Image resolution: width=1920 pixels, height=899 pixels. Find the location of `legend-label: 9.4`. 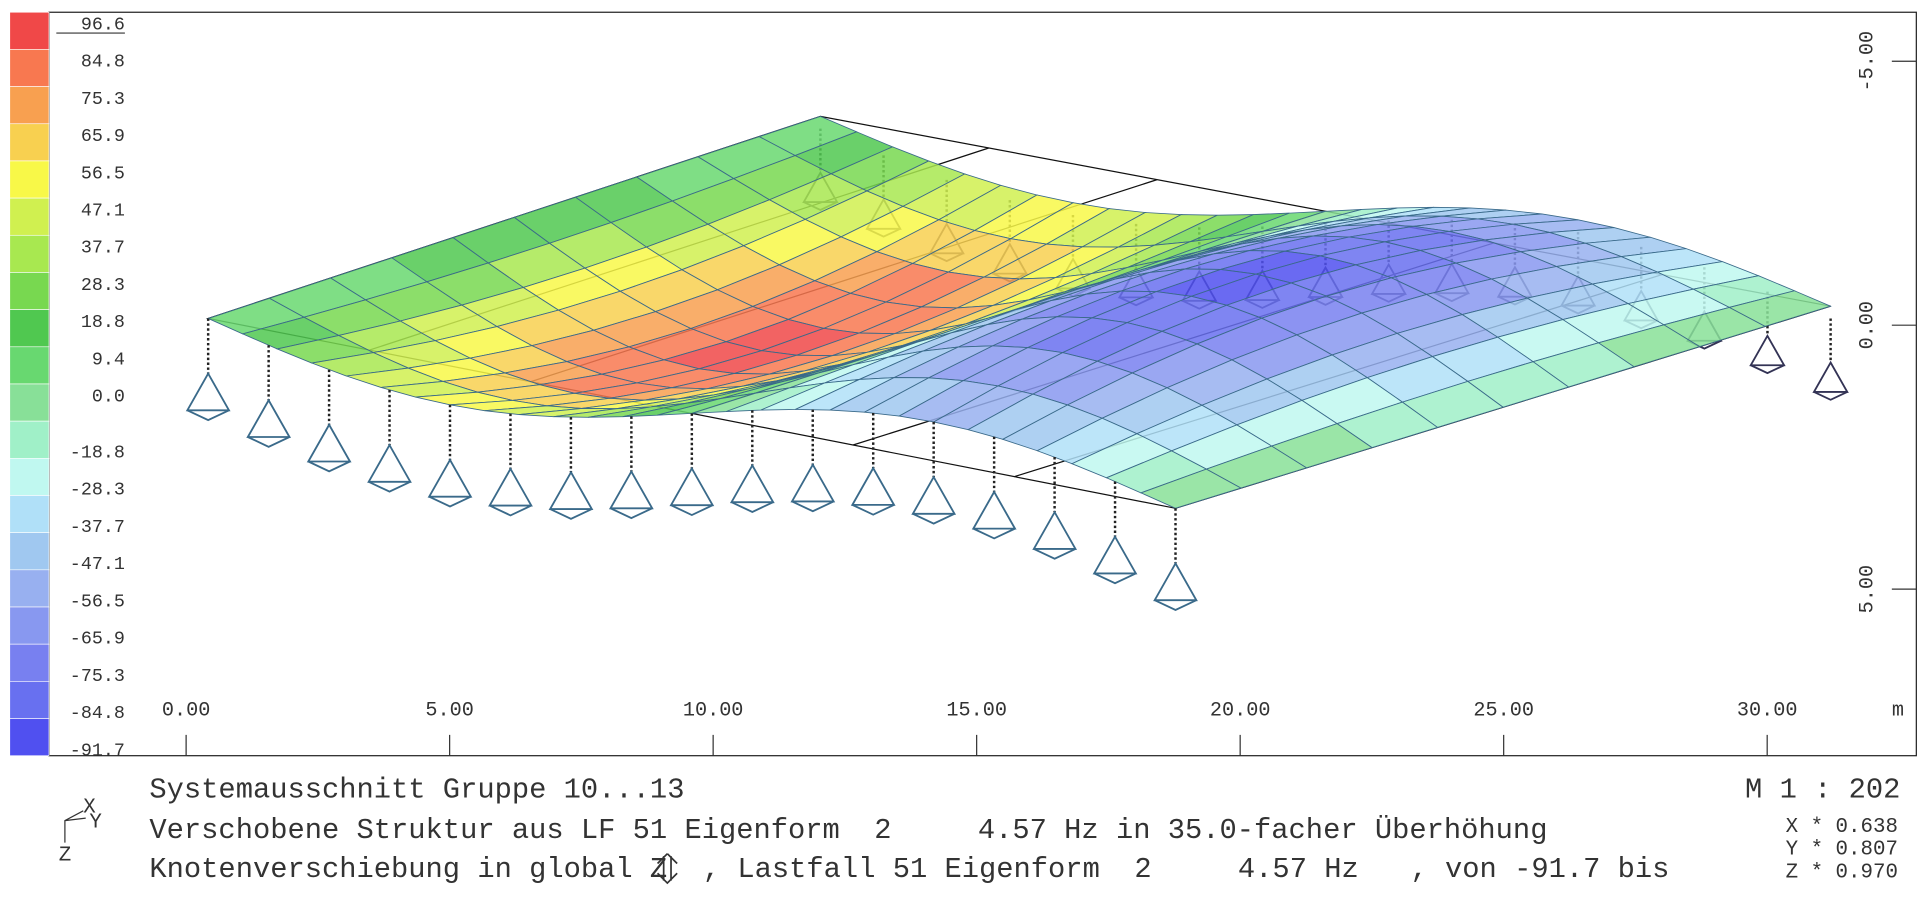

legend-label: 9.4 is located at coordinates (108, 359).